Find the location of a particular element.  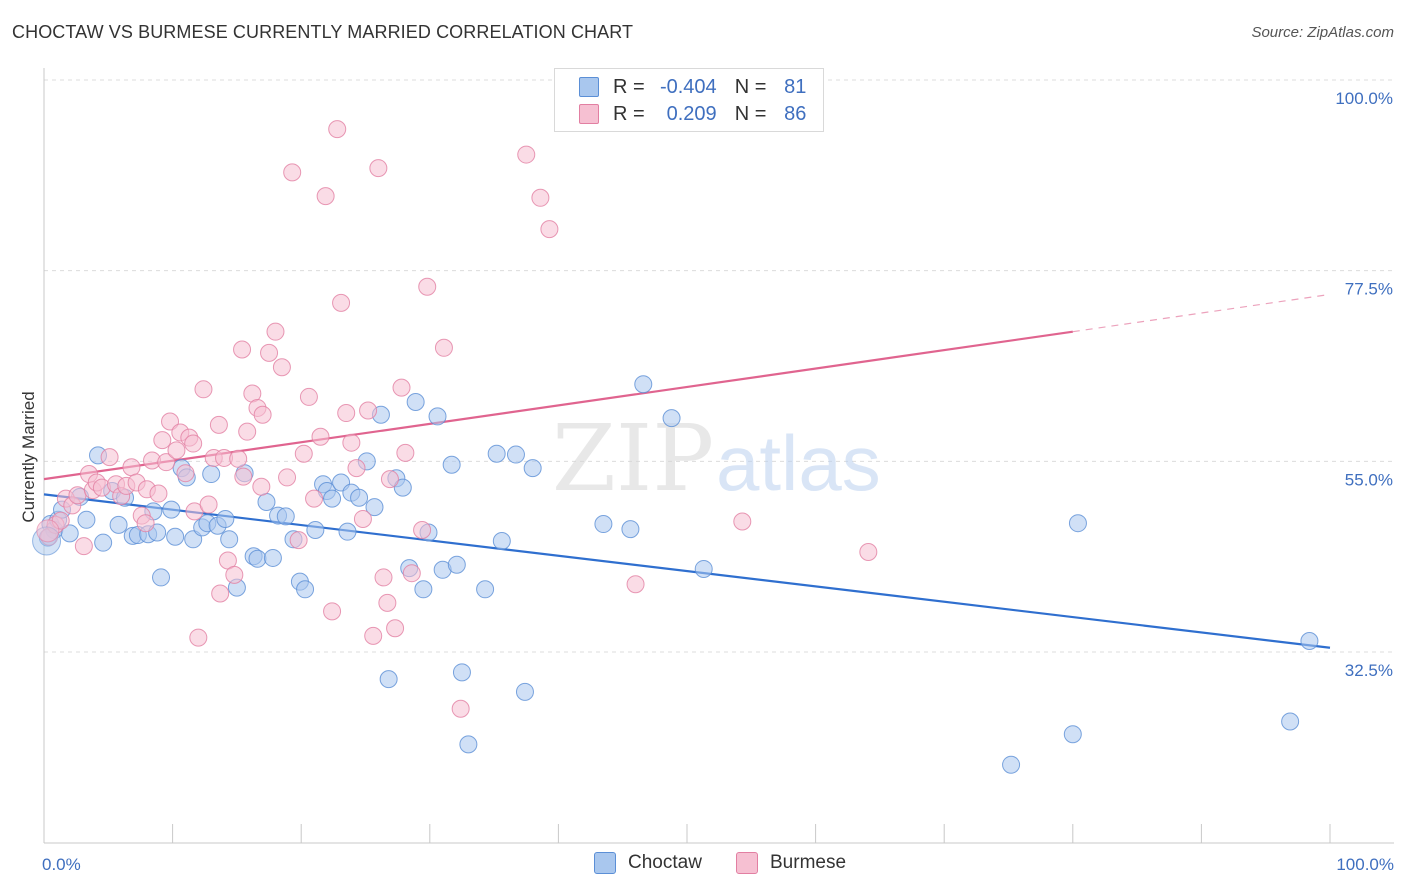

correlation-legend: R = -0.404 N = 81 R = 0.209 N = 86 is located at coordinates (689, 100).